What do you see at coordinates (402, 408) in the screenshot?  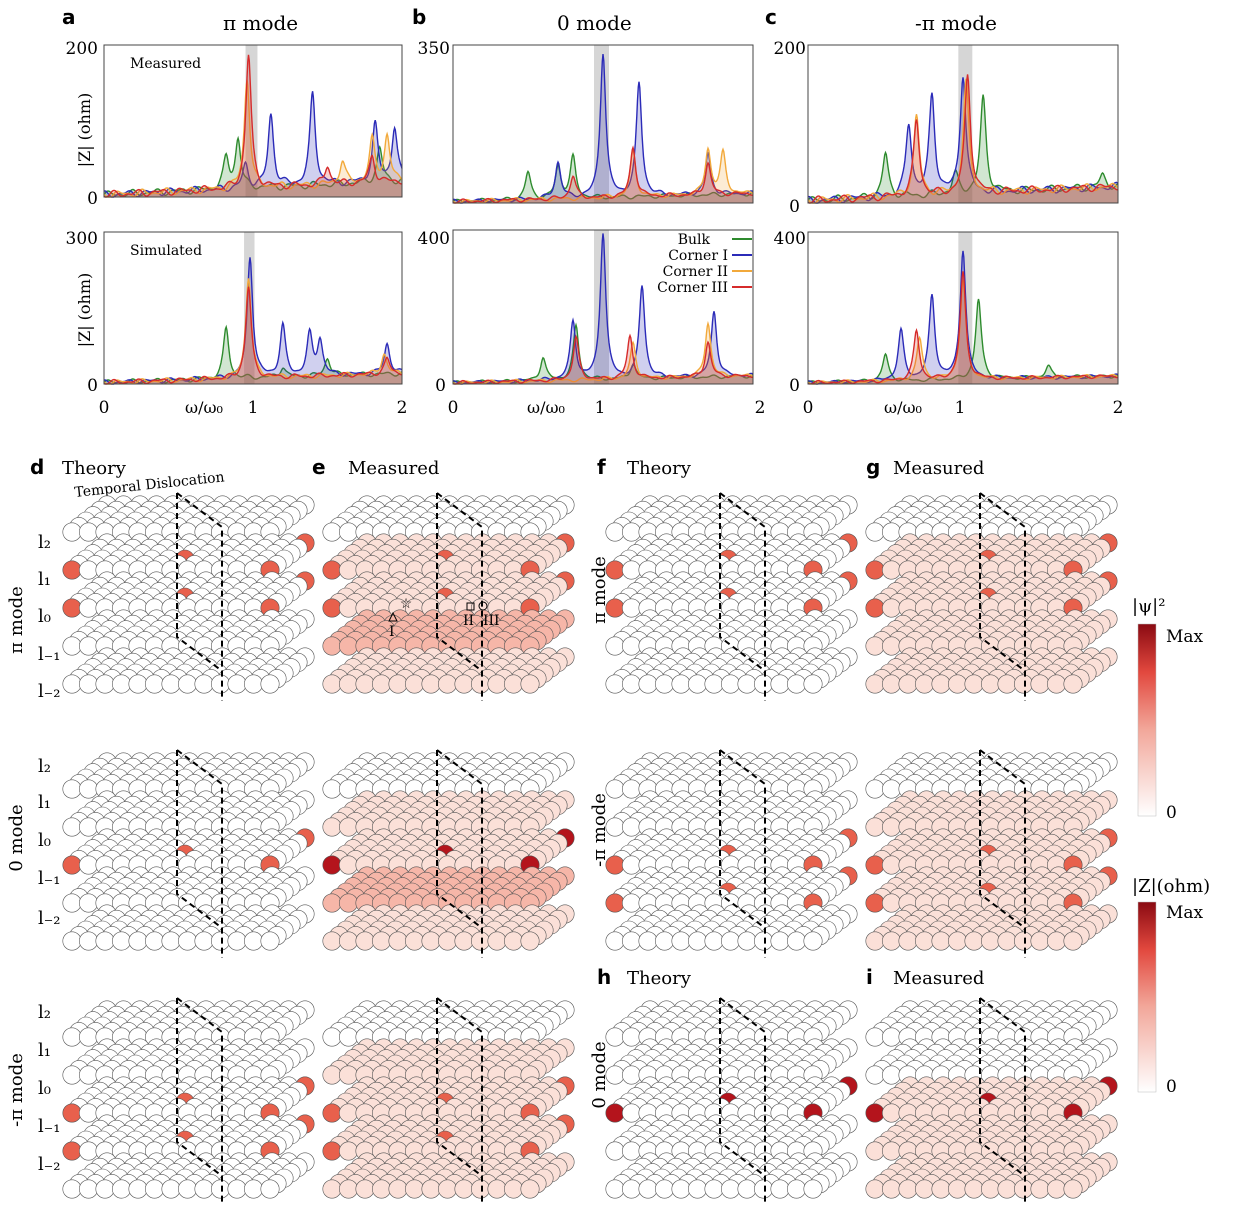 I see `x-tick: 2` at bounding box center [402, 408].